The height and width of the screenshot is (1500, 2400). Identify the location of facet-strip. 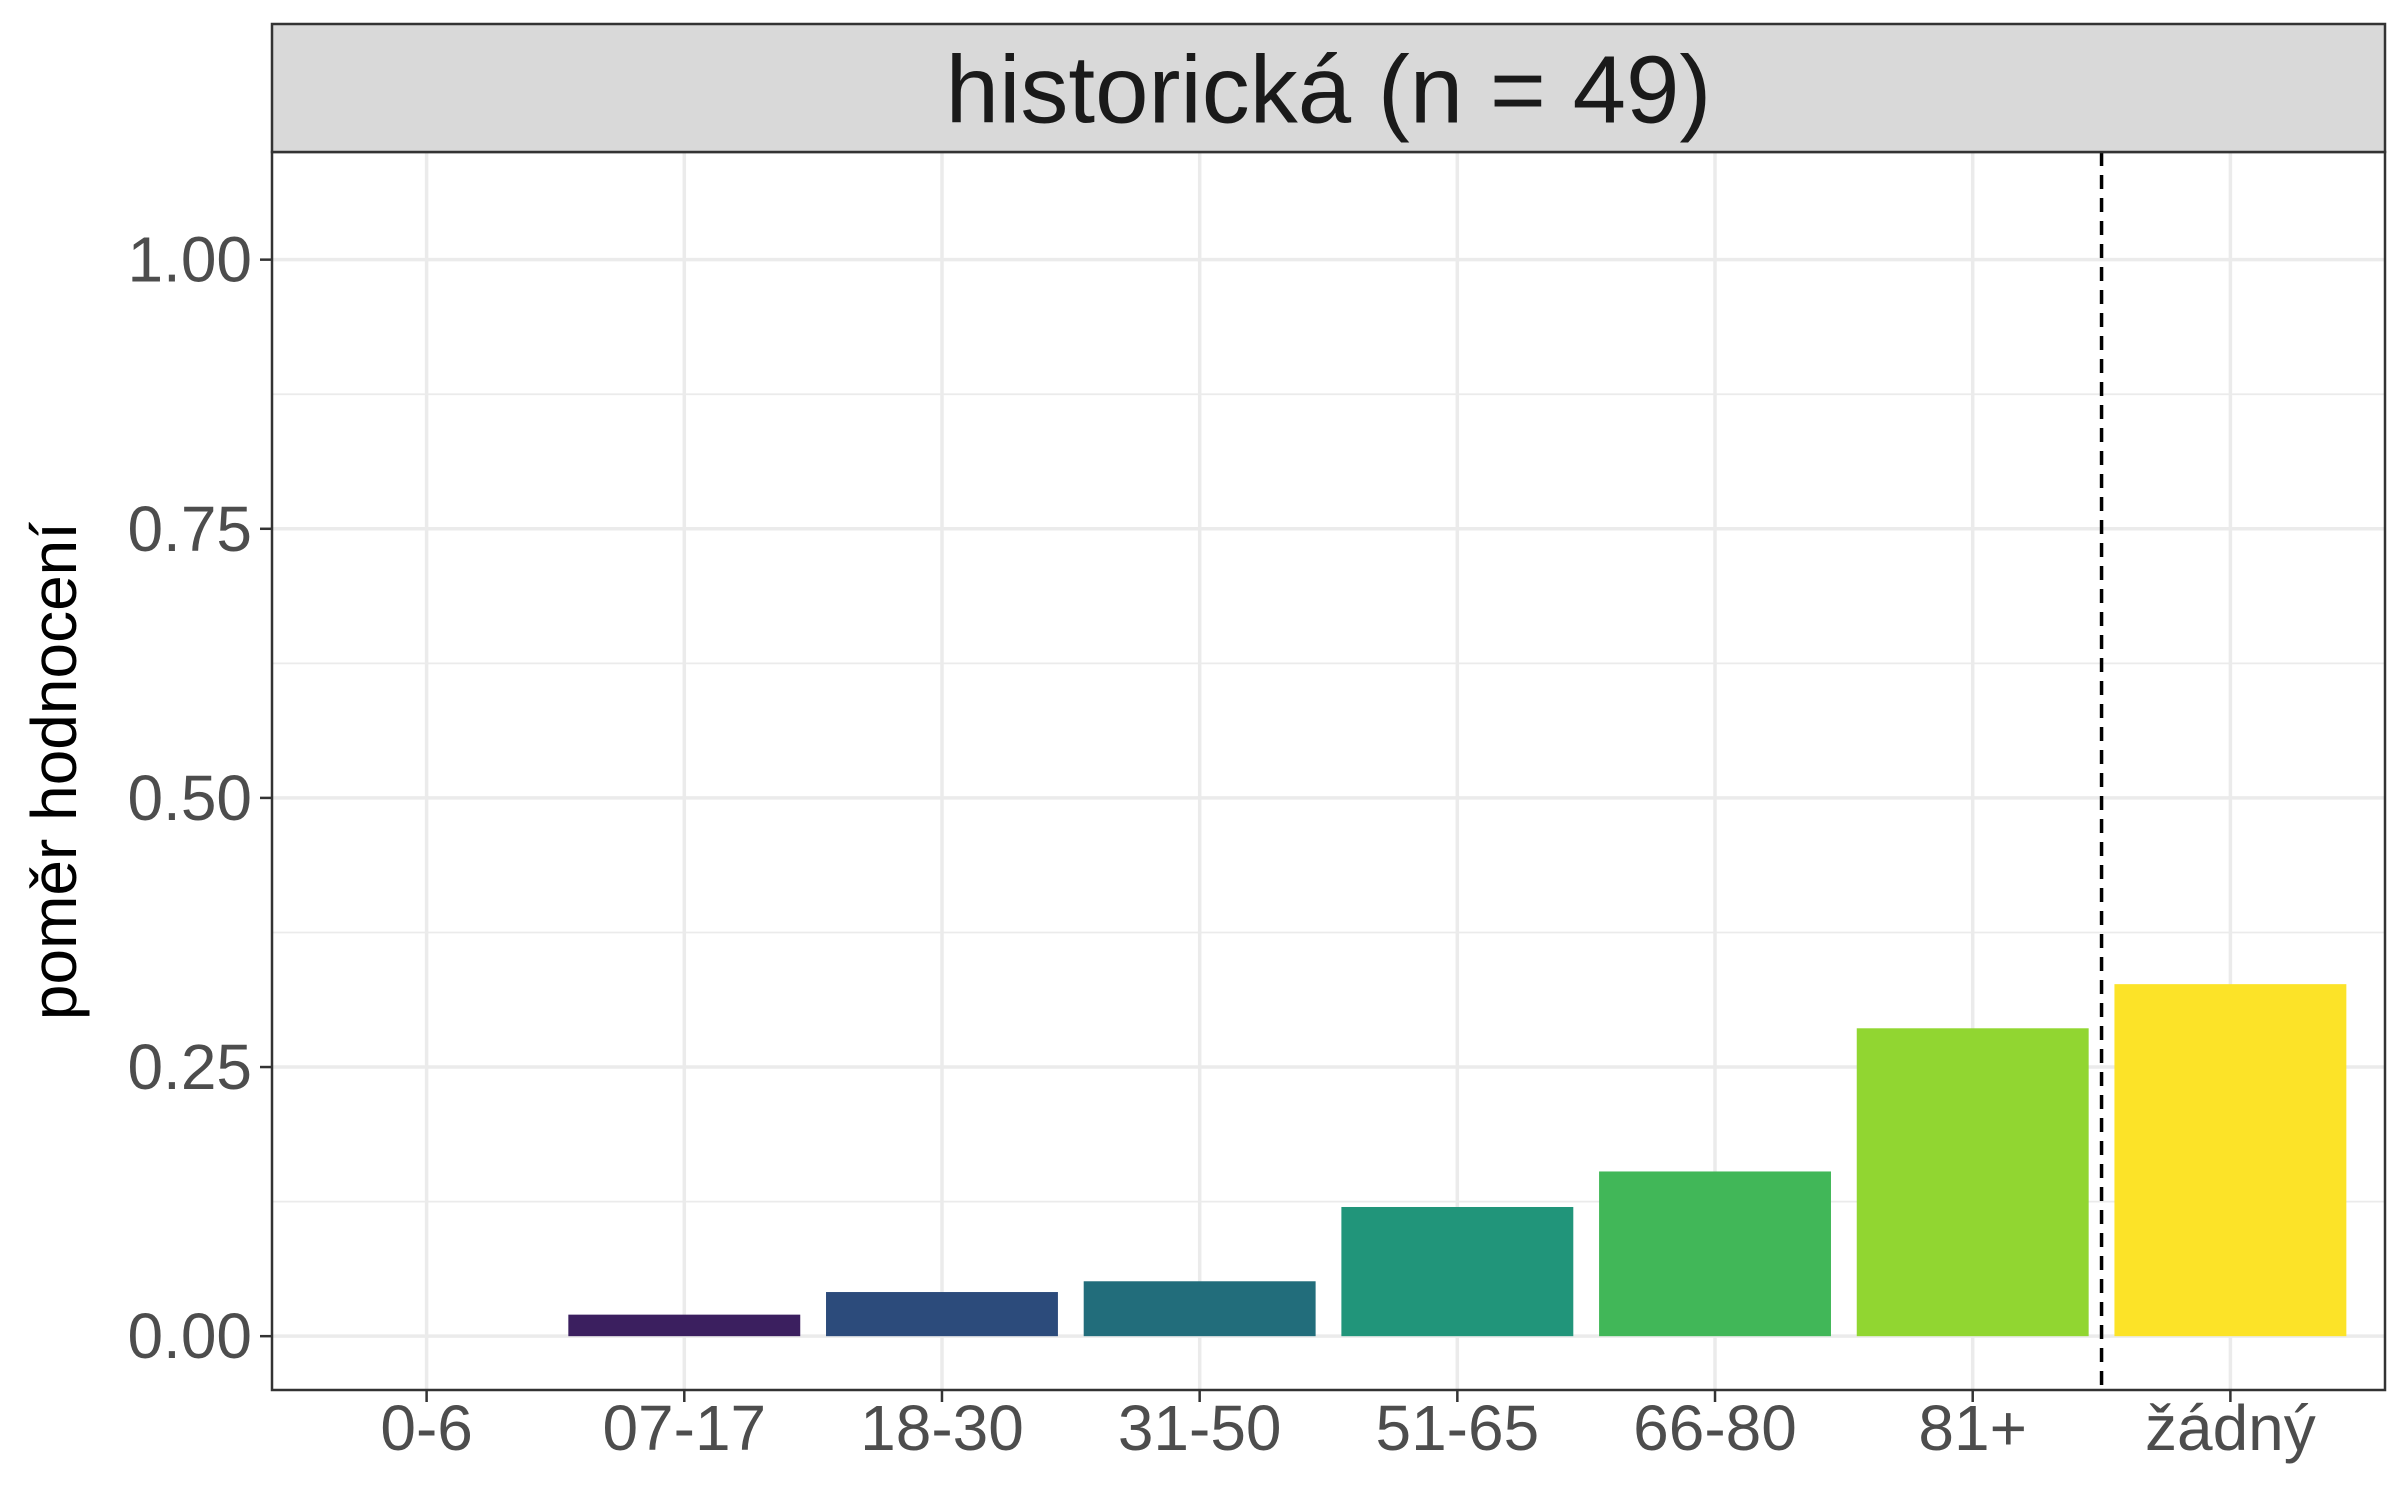
(1328, 88).